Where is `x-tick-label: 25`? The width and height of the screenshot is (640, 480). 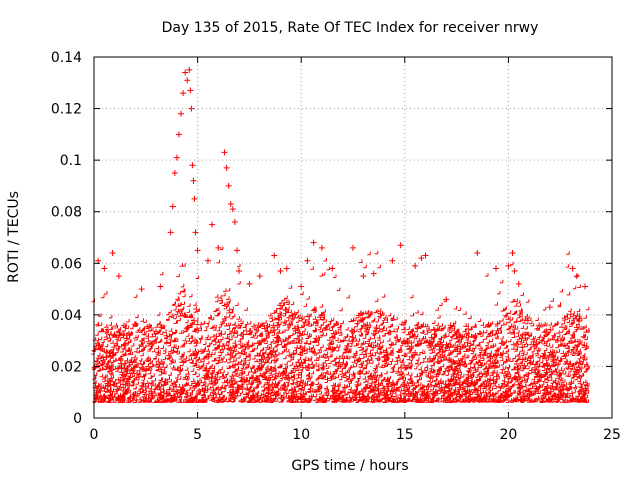
x-tick-label: 25 is located at coordinates (612, 435).